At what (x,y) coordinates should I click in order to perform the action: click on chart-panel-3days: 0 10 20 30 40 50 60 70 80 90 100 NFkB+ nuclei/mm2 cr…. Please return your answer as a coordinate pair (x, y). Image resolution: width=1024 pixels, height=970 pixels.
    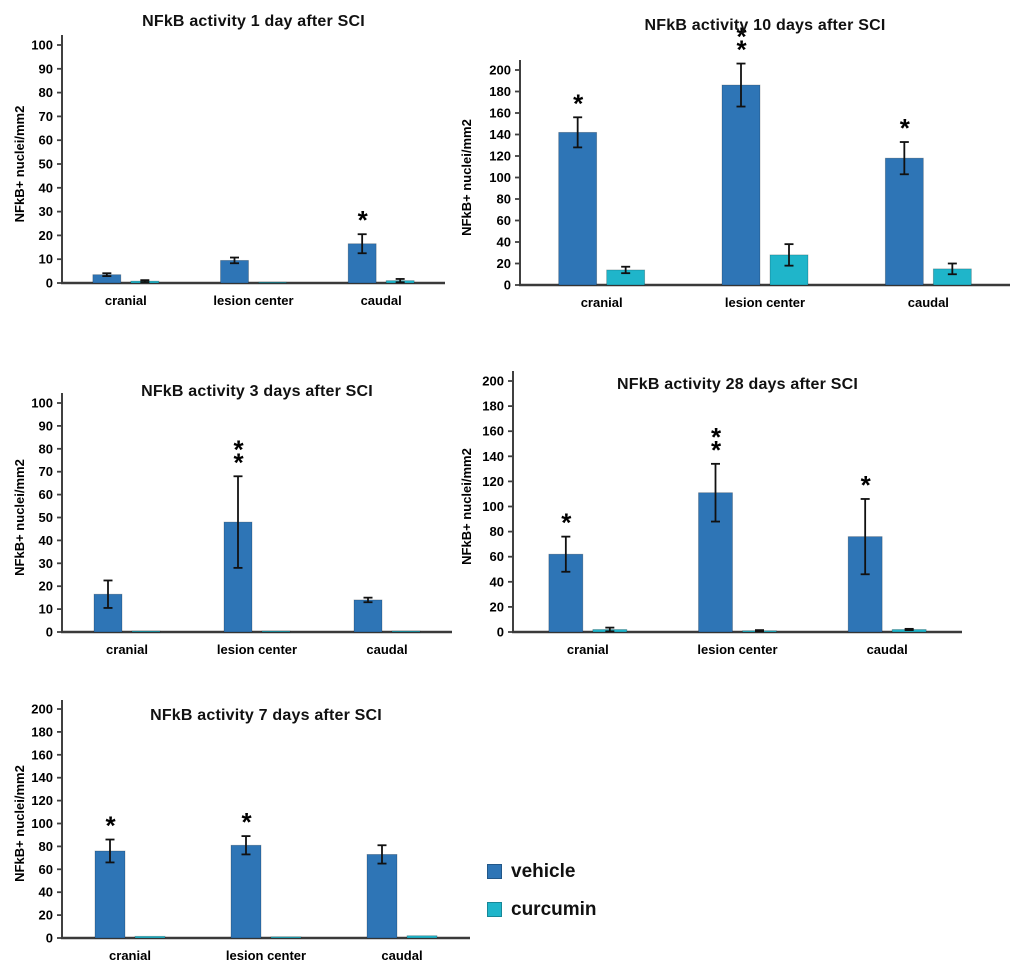
    Looking at the image, I should click on (234, 526).